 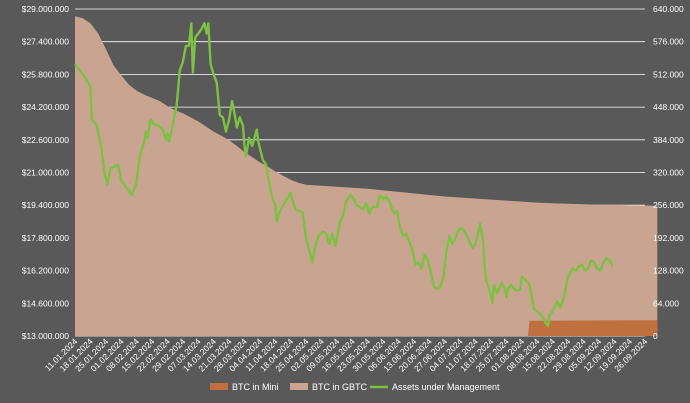 I want to click on right-axis-tick-label: 128.000, so click(x=668, y=271).